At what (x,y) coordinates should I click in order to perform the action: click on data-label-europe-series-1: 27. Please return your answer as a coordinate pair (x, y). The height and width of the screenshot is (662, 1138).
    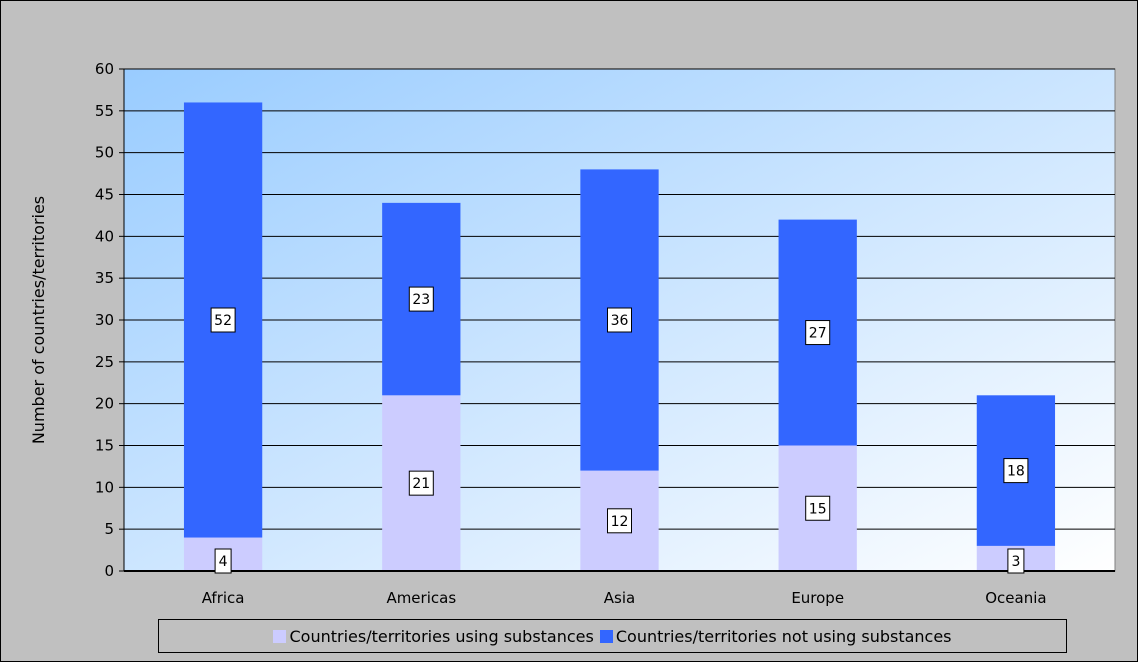
    Looking at the image, I should click on (818, 333).